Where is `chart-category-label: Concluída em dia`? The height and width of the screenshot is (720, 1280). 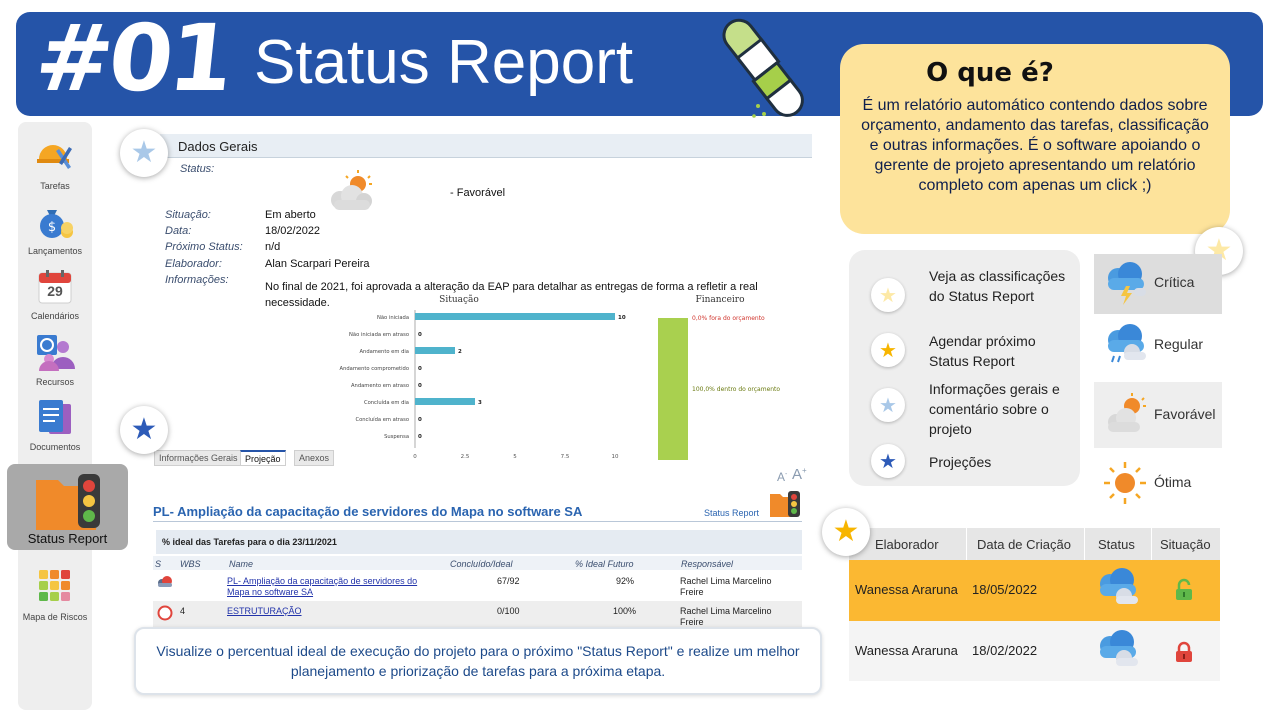
chart-category-label: Concluída em dia is located at coordinates (386, 402).